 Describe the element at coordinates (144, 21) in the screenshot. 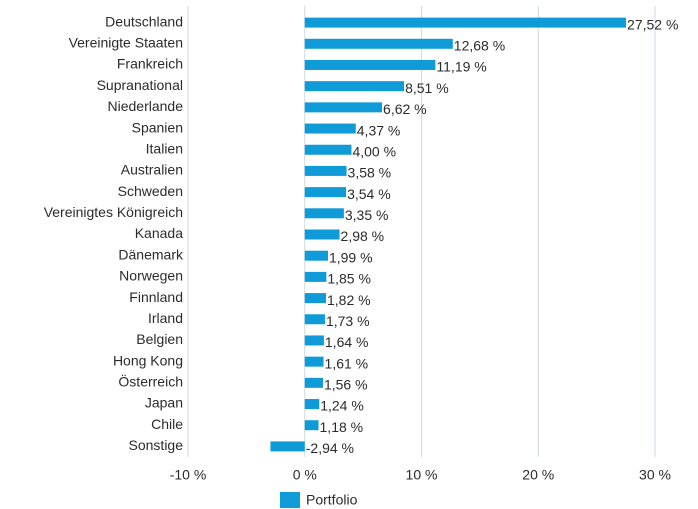

I see `category-label: Deutschland` at that location.